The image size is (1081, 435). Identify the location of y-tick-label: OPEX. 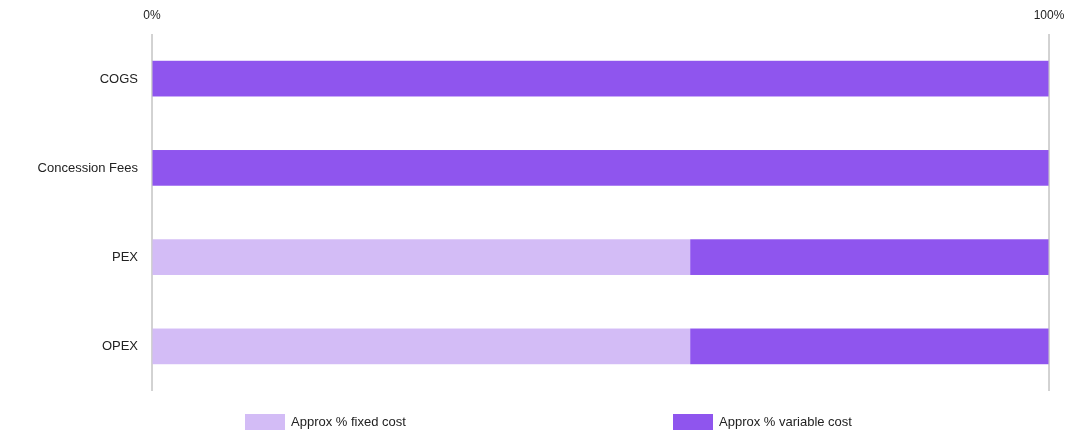
(120, 346).